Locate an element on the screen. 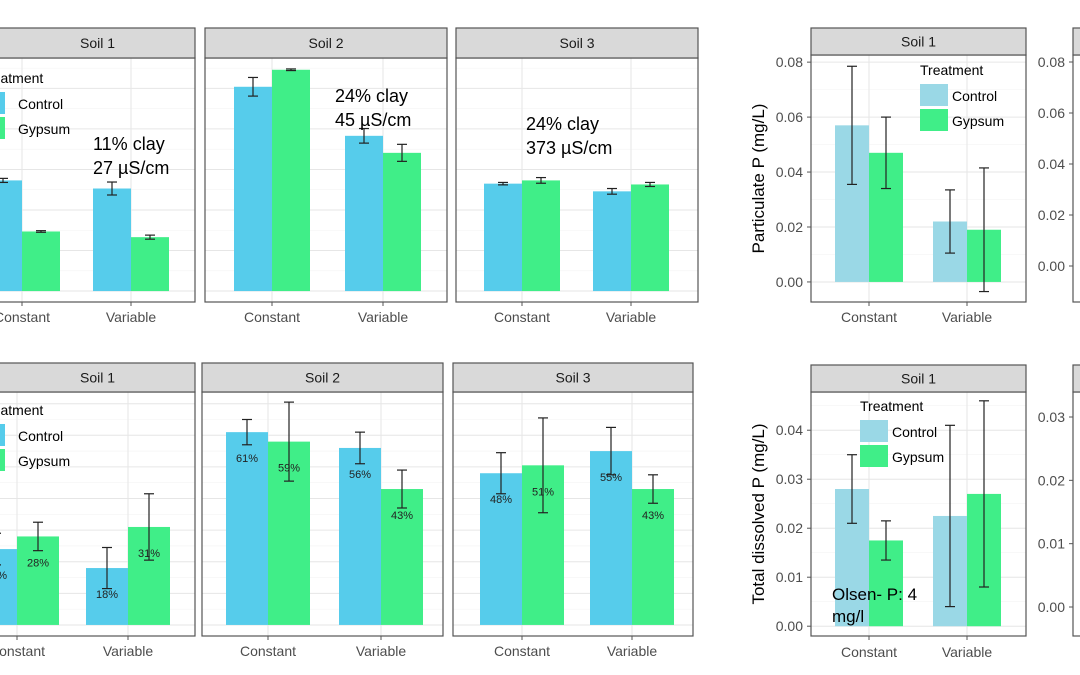  panel-annotation: 27 µS/cm is located at coordinates (131, 168).